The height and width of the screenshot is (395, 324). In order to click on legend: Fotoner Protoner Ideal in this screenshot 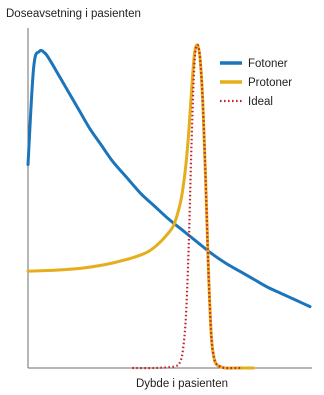, I will do `click(256, 83)`.